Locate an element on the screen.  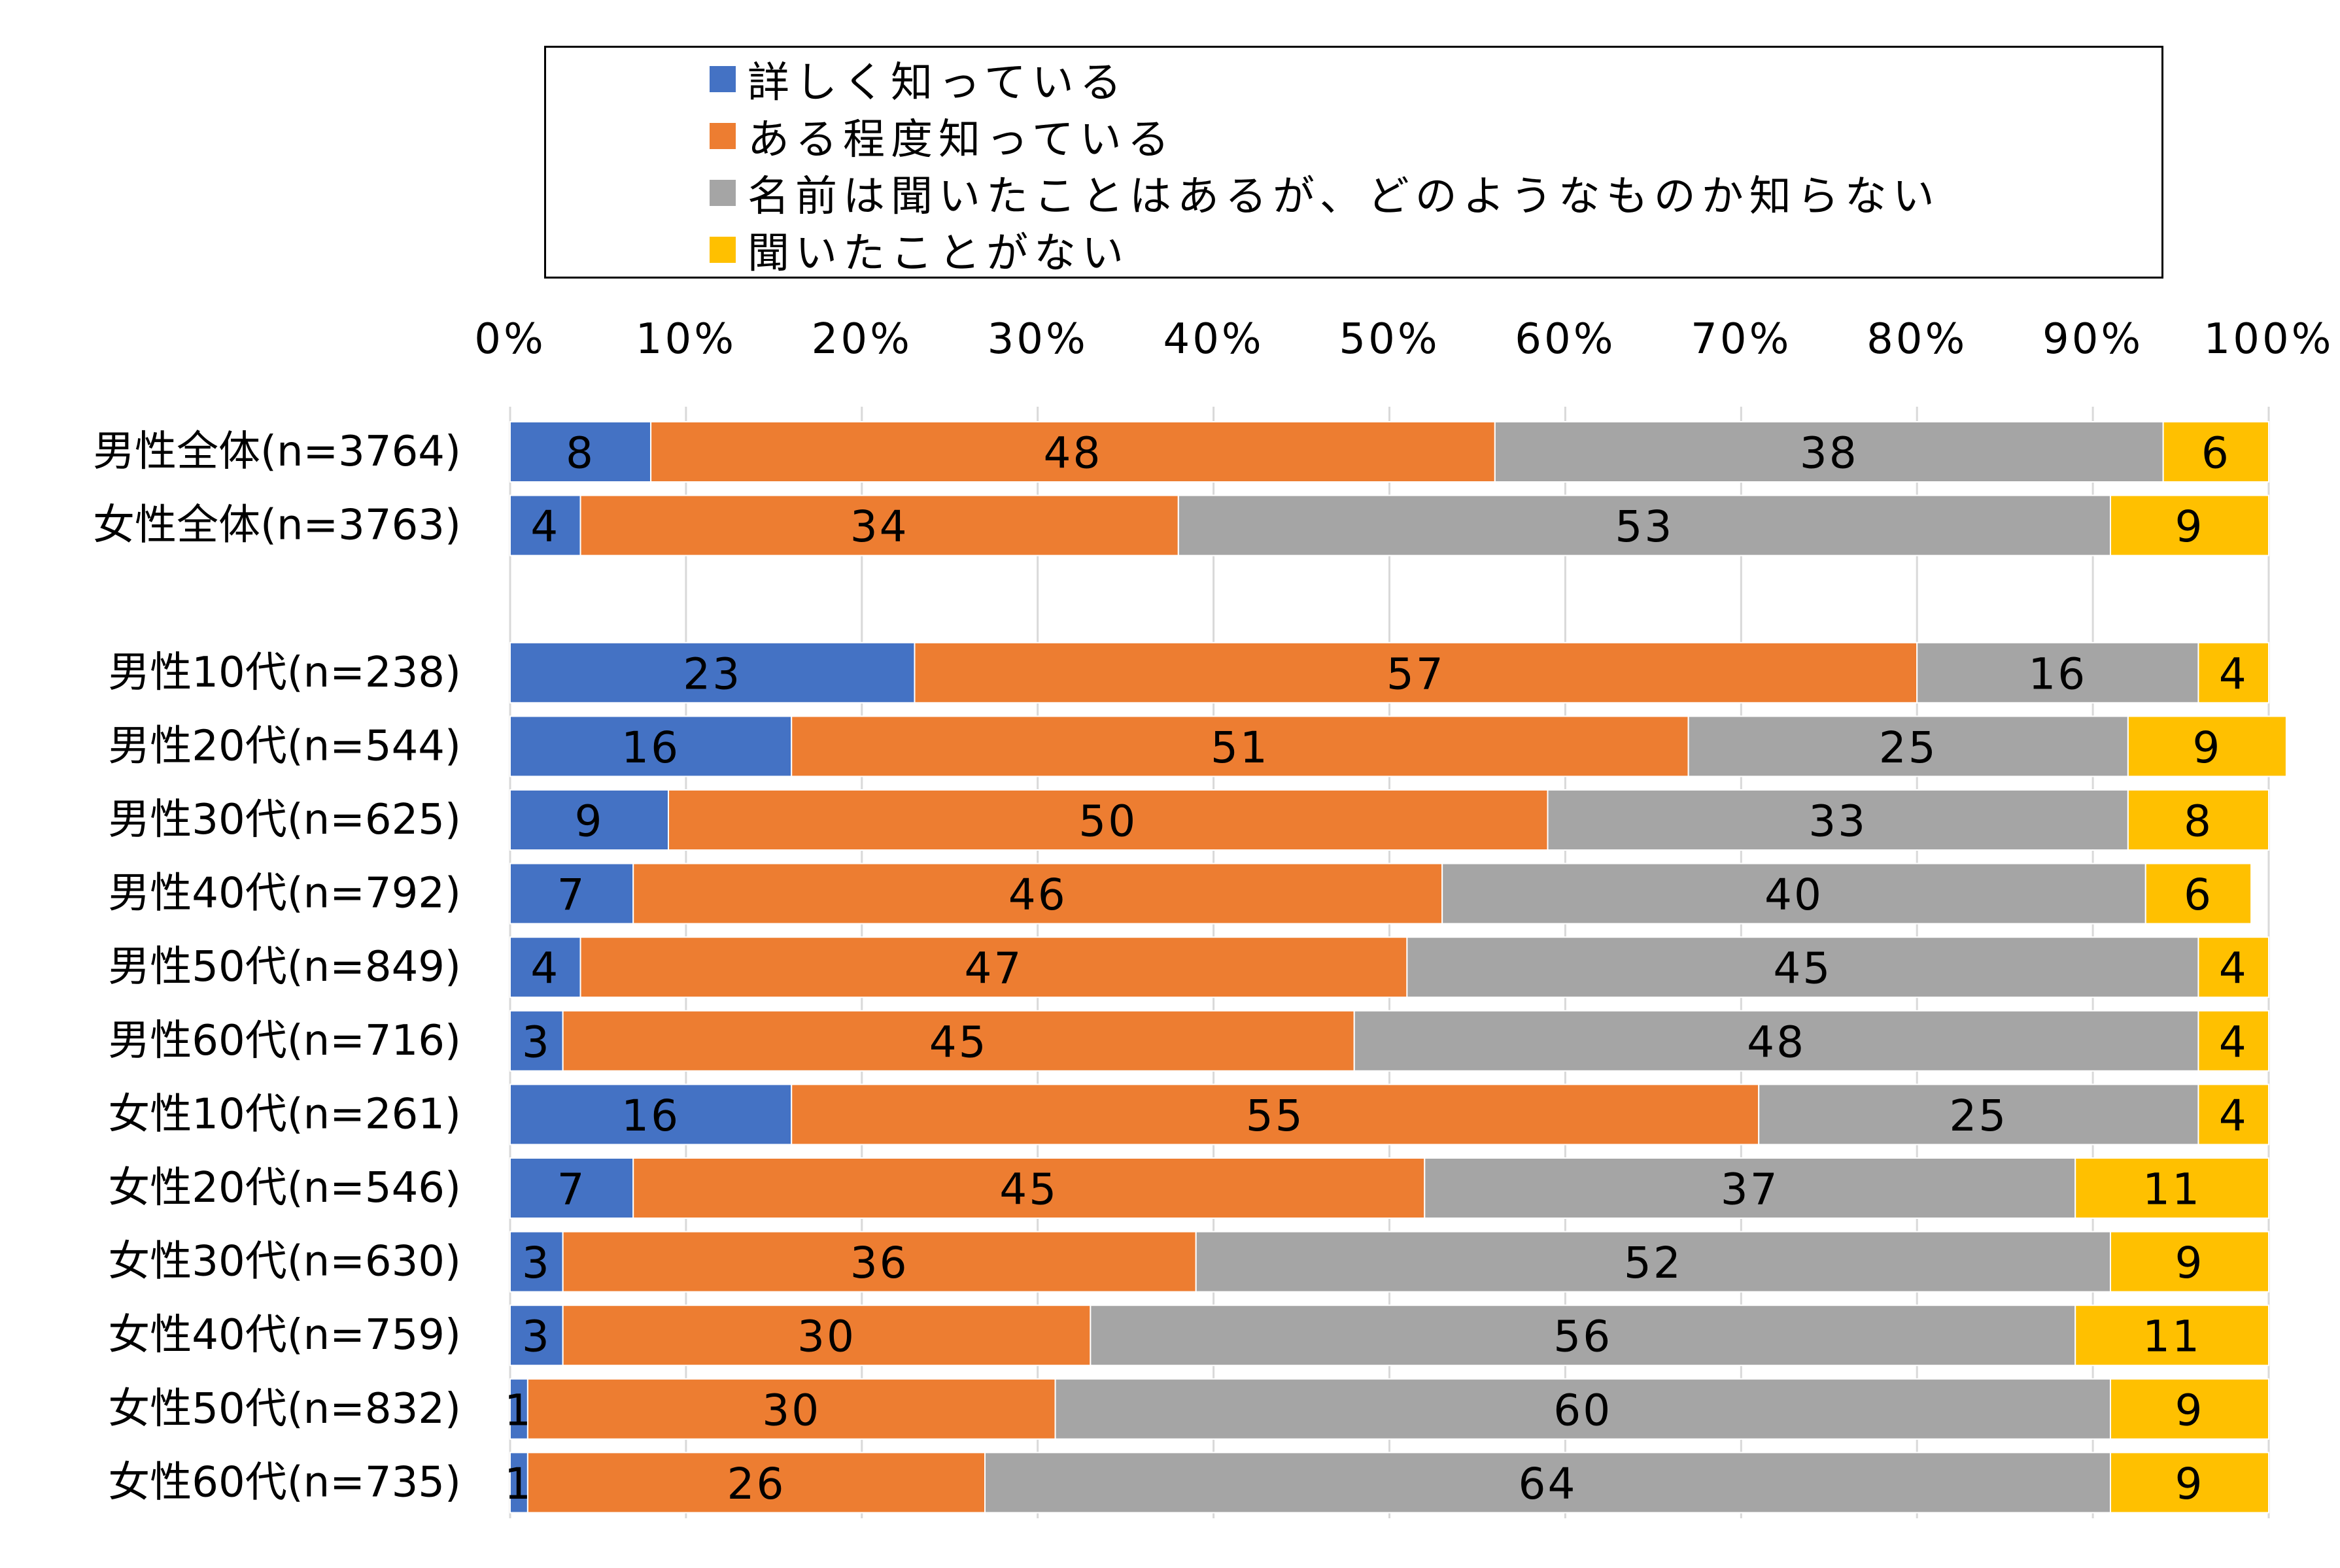
x-tick-label: 10% is located at coordinates (686, 339).